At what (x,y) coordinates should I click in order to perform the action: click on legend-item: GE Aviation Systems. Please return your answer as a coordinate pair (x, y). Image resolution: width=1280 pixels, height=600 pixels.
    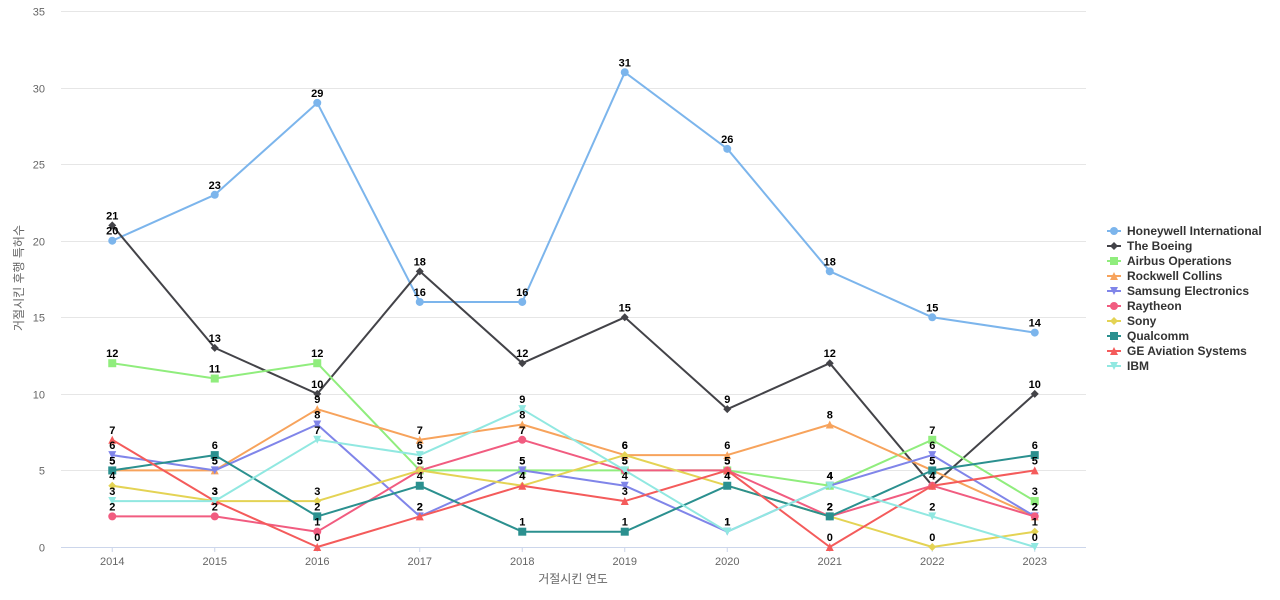
    Looking at the image, I should click on (1177, 351).